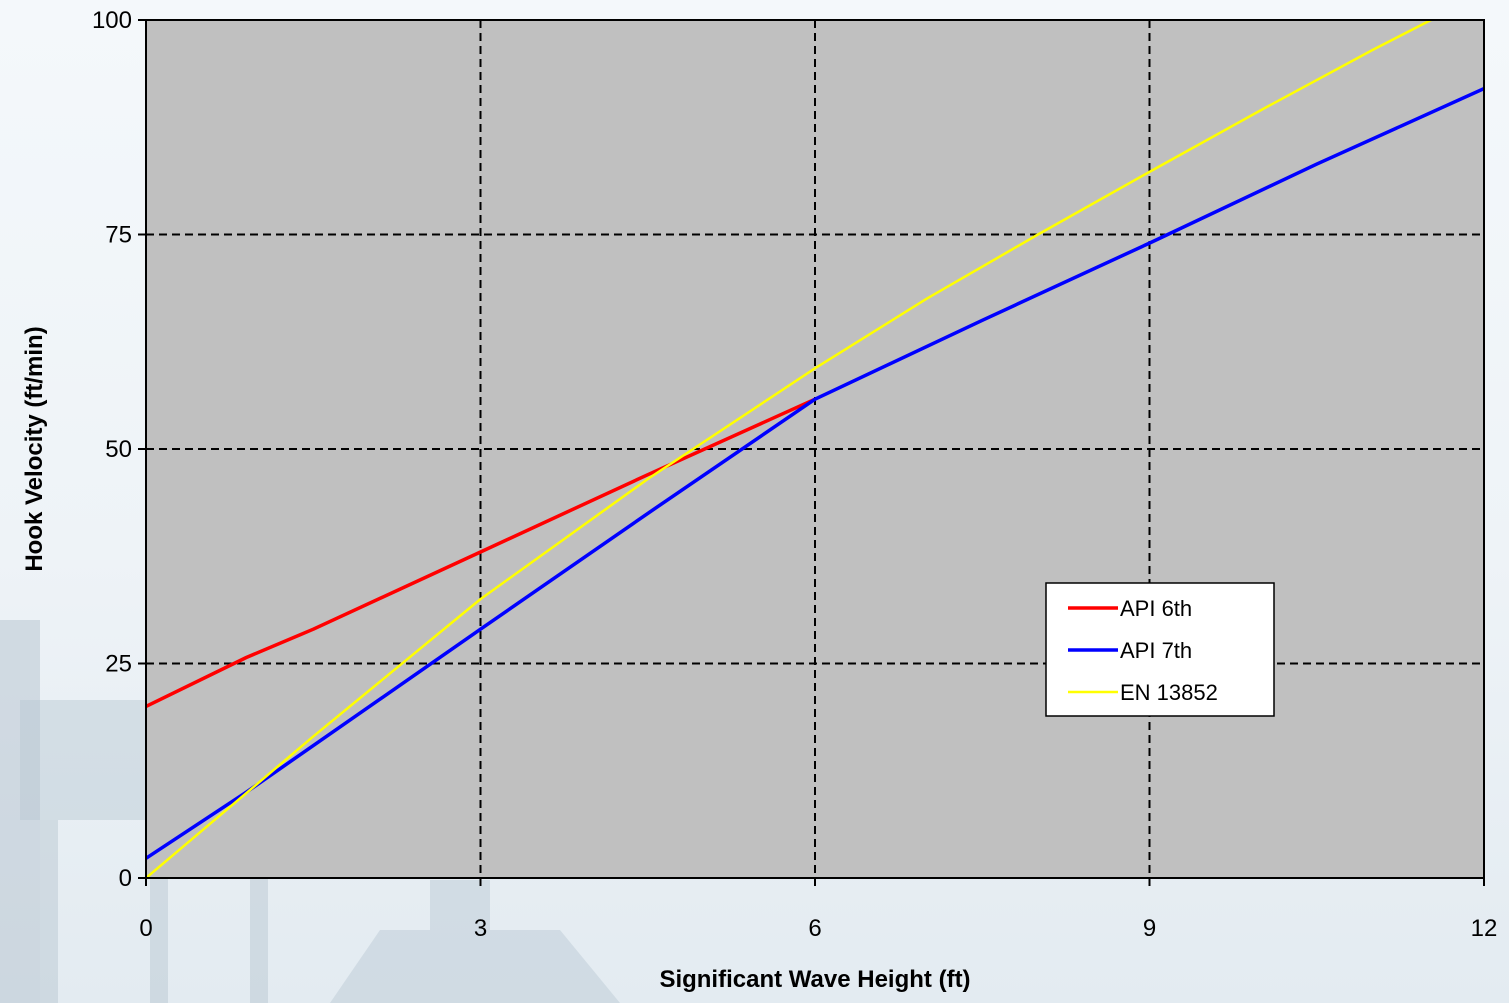  I want to click on y-tick-label: 25, so click(118, 664).